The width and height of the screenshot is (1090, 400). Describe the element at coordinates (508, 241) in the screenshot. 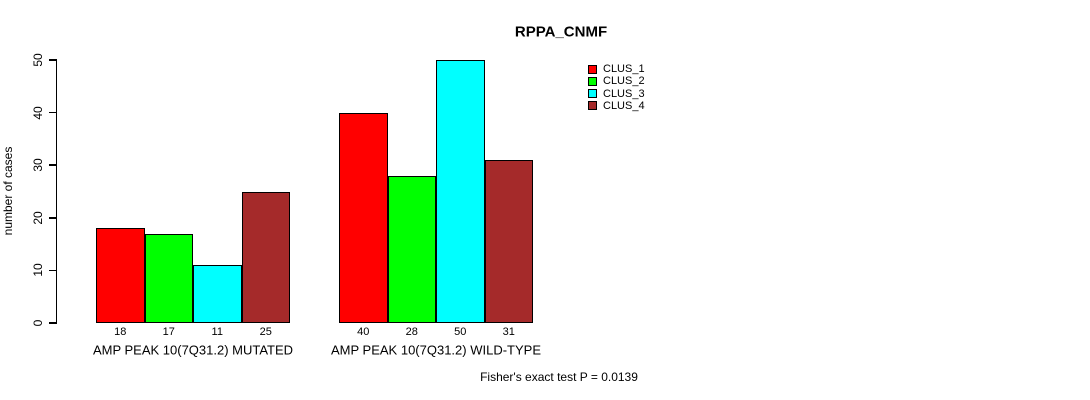

I see `bar-clus_4-group2` at that location.